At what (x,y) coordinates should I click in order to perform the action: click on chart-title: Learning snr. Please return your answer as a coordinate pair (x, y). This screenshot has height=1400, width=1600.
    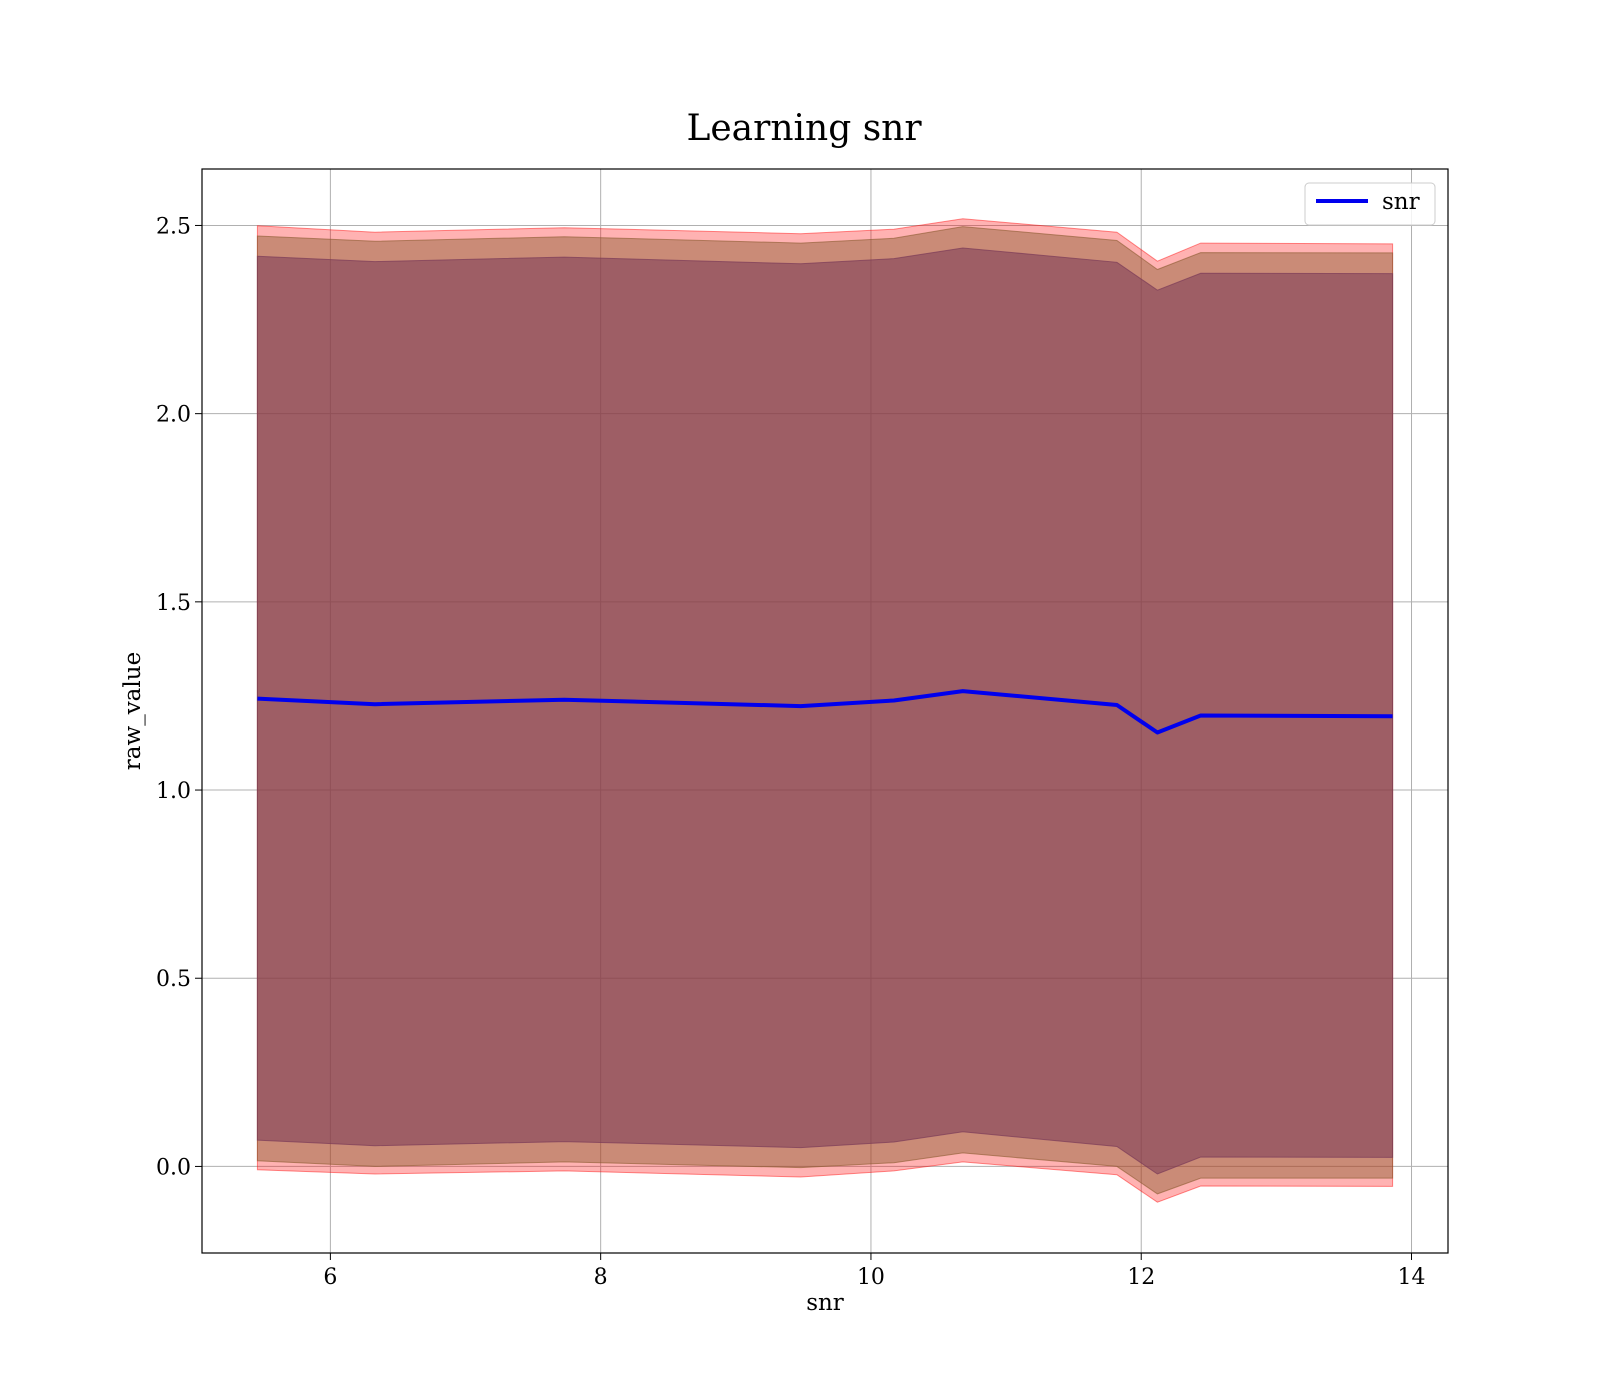
    Looking at the image, I should click on (804, 128).